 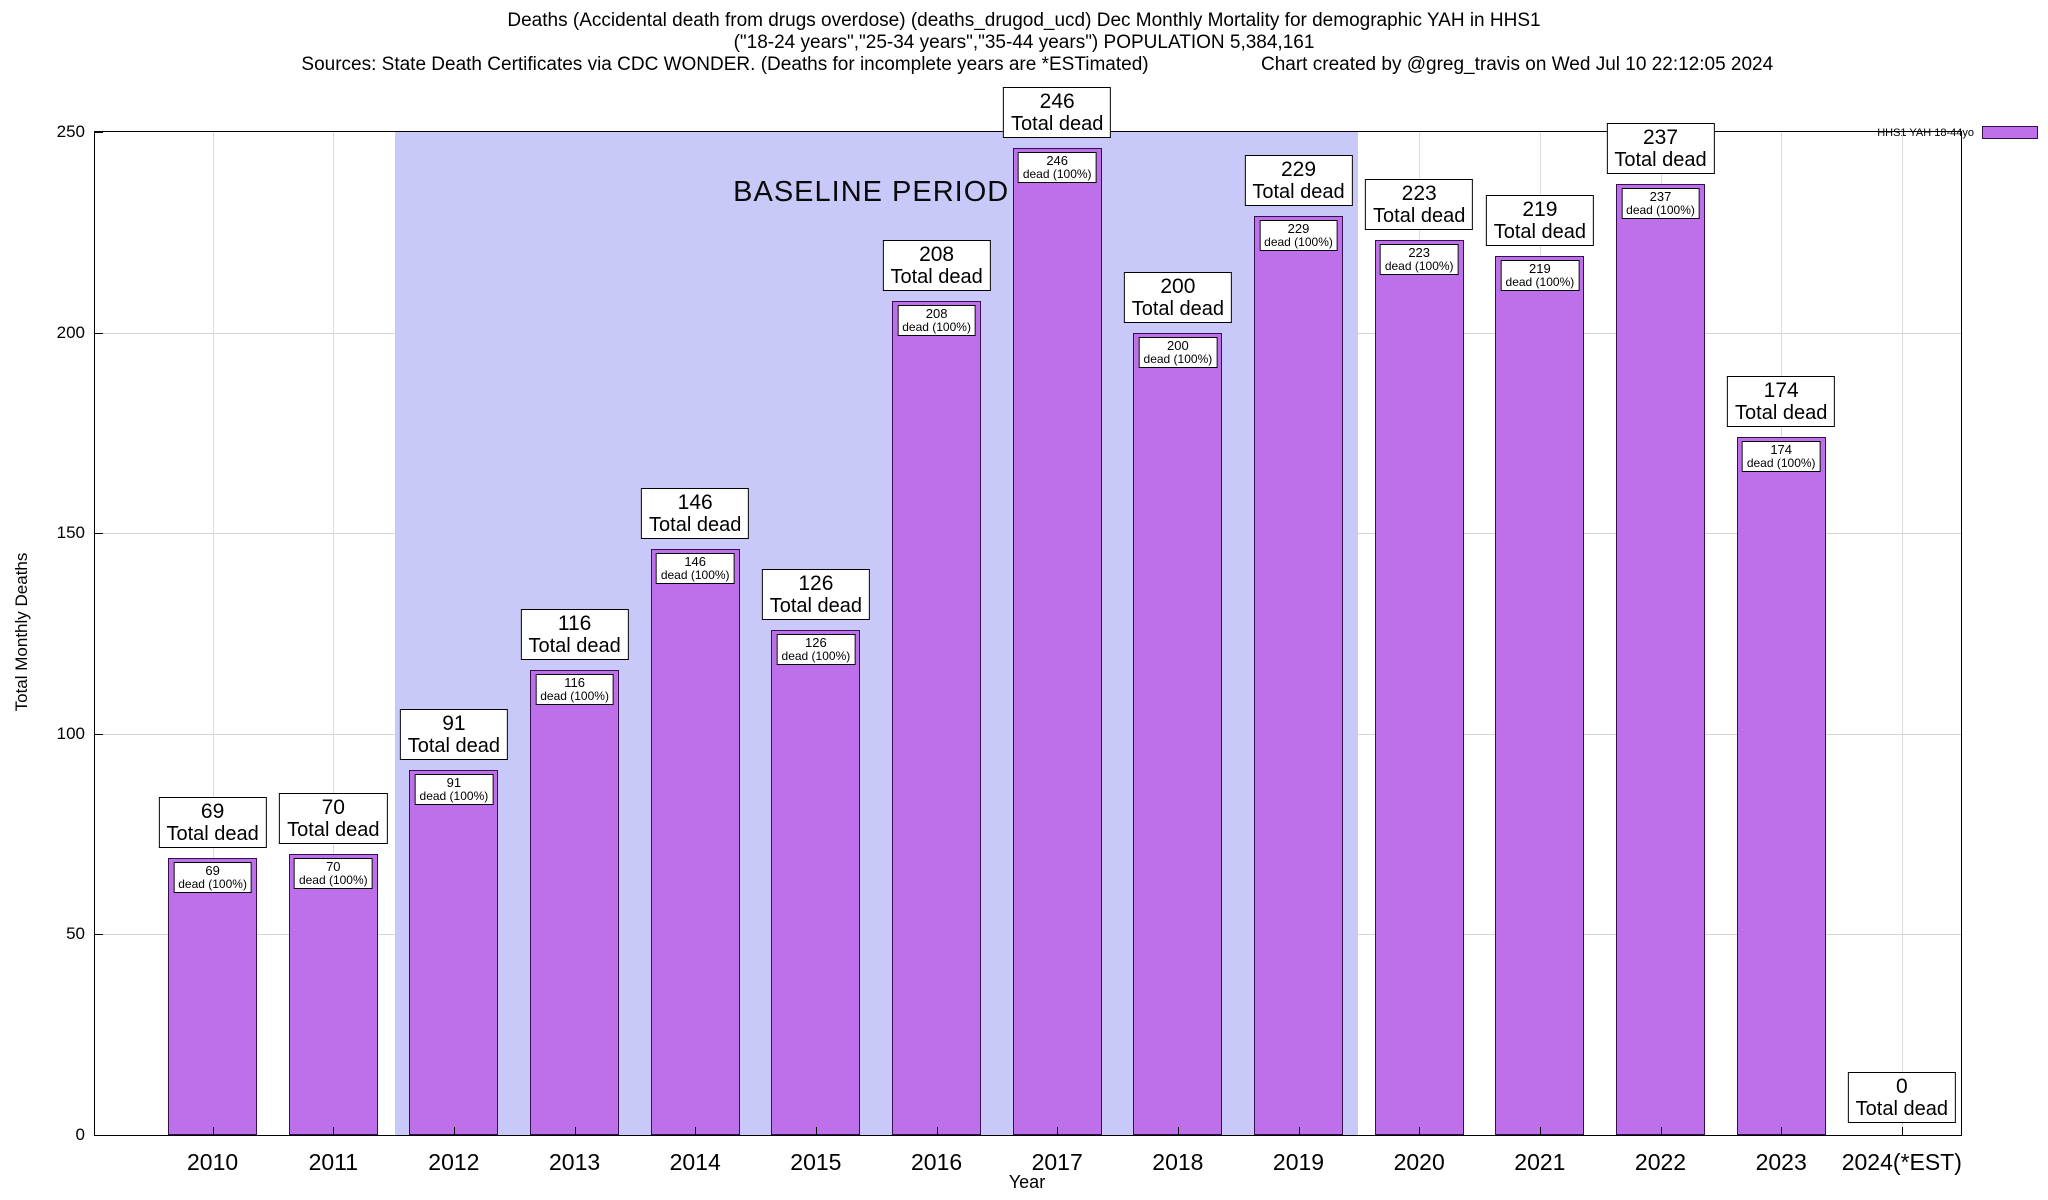 I want to click on bar-value-label: 0 Total dead, so click(x=1901, y=1097).